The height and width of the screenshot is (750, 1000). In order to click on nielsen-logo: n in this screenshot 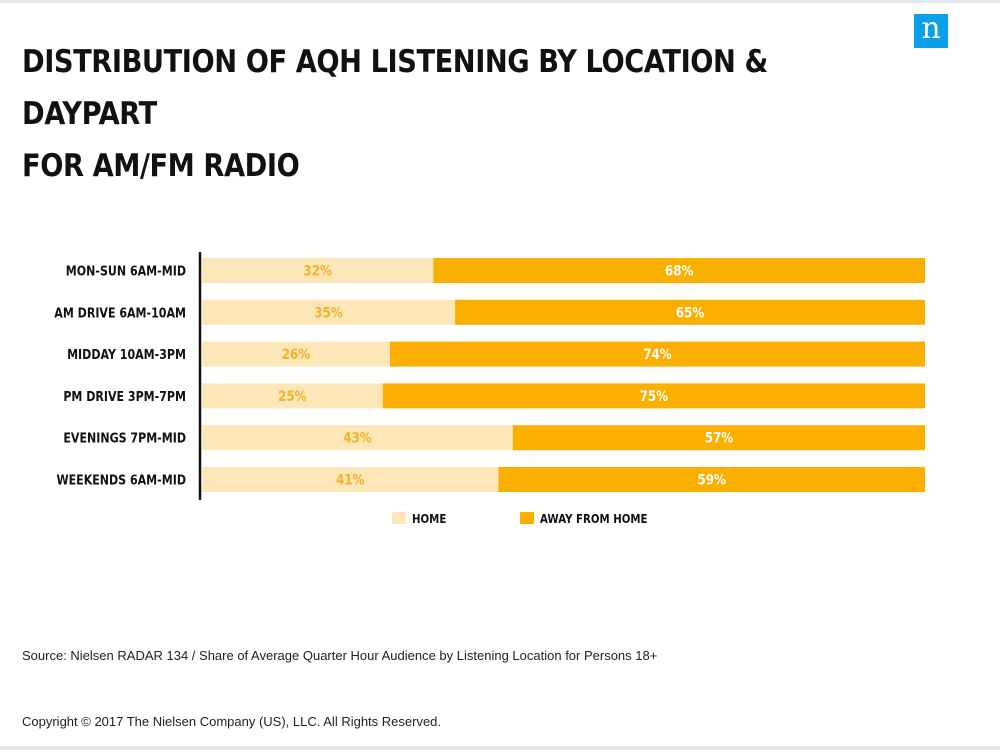, I will do `click(931, 31)`.